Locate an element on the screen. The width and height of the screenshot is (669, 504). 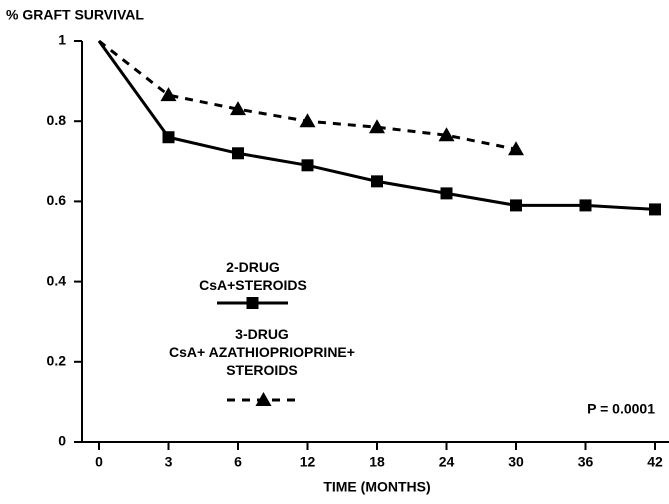
x-tick-label: 30 is located at coordinates (516, 462).